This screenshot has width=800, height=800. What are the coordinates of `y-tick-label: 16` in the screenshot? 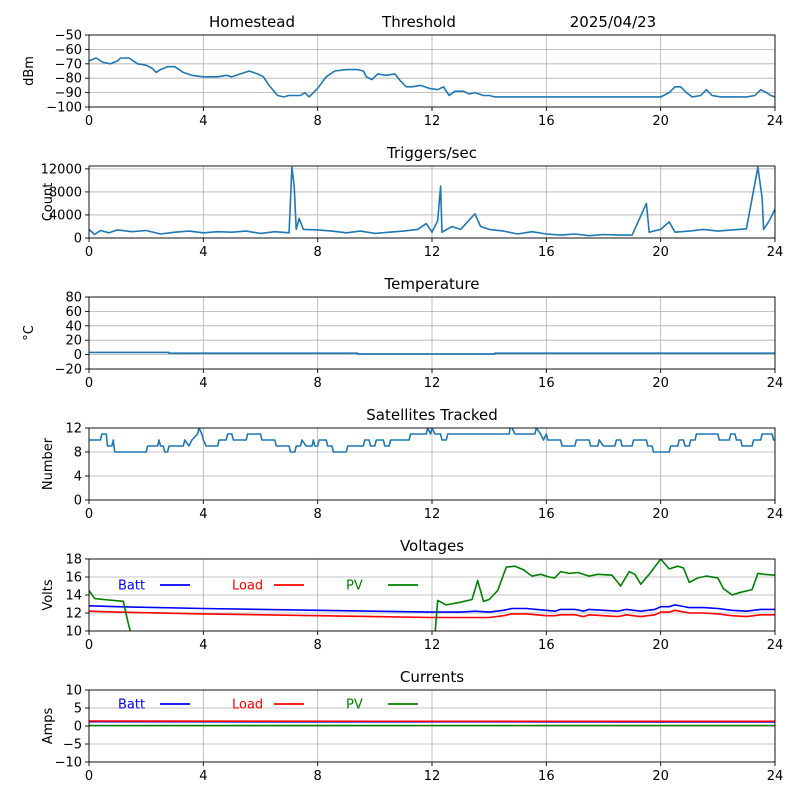 It's located at (73, 578).